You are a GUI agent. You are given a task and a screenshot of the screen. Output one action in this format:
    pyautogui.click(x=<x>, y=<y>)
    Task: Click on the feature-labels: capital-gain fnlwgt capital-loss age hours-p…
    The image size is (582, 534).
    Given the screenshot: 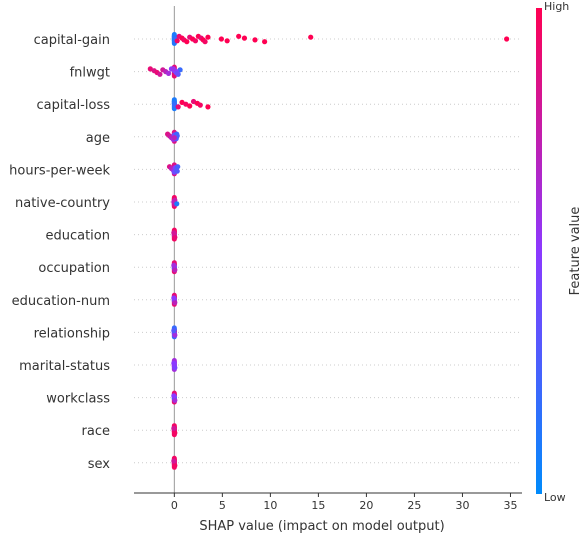 What is the action you would take?
    pyautogui.click(x=59, y=252)
    